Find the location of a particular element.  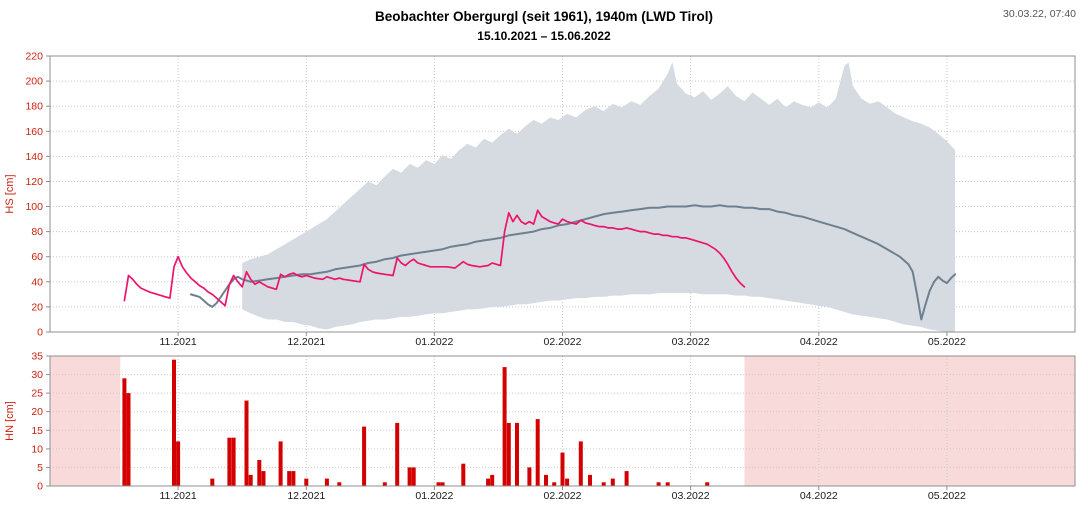

y-tick-label: 200 is located at coordinates (34, 82).